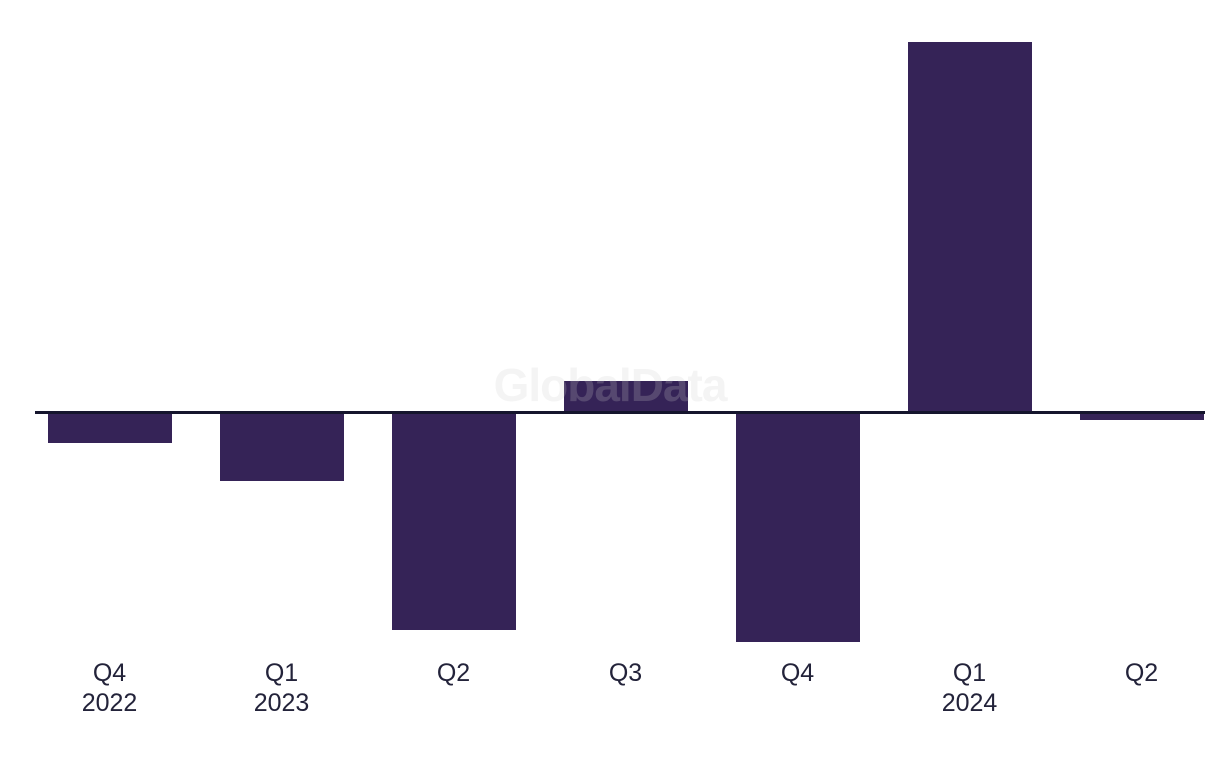 The height and width of the screenshot is (768, 1220). Describe the element at coordinates (970, 688) in the screenshot. I see `x-axis-label: Q1 2024` at that location.